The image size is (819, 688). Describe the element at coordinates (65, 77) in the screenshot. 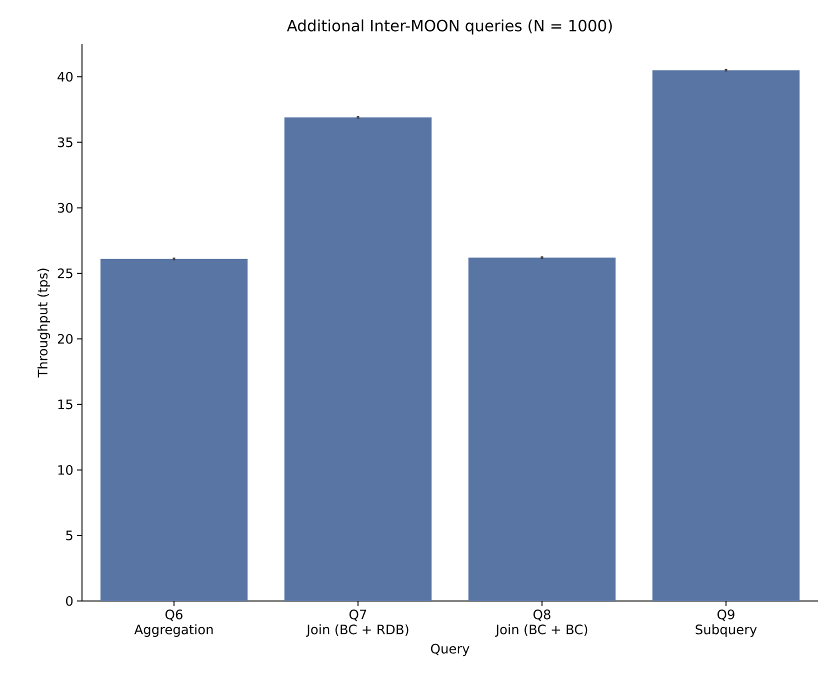

I see `y-tick-label: 40` at that location.